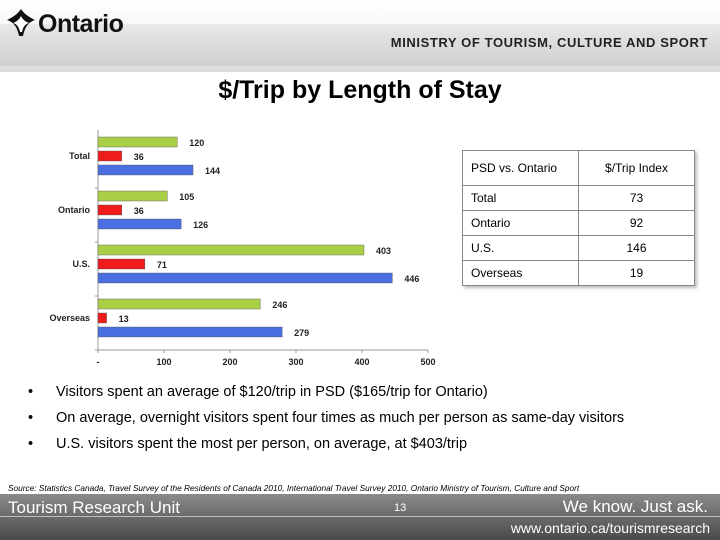 This screenshot has height=540, width=720. I want to click on table-header-index: $/Trip Index, so click(636, 168).